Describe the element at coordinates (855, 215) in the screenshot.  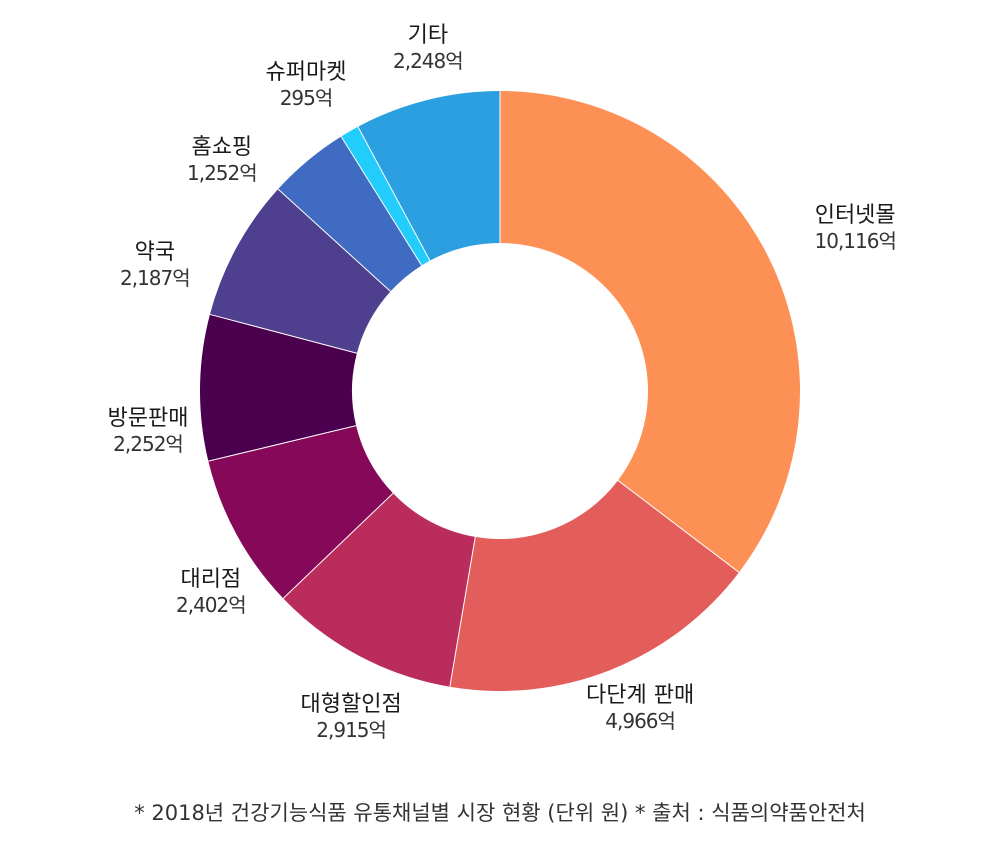
I see `slice-label-name: 인터넷몰` at that location.